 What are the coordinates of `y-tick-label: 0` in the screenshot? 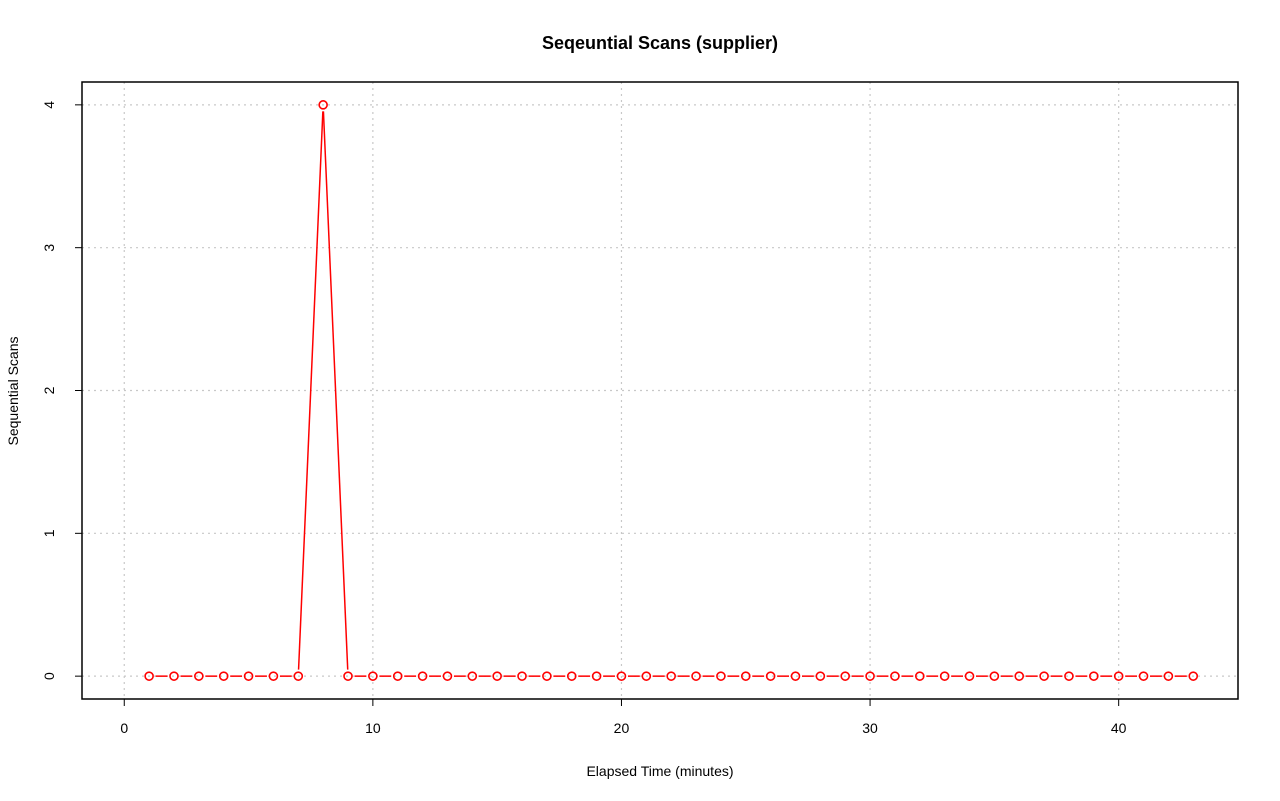 It's located at (49, 676).